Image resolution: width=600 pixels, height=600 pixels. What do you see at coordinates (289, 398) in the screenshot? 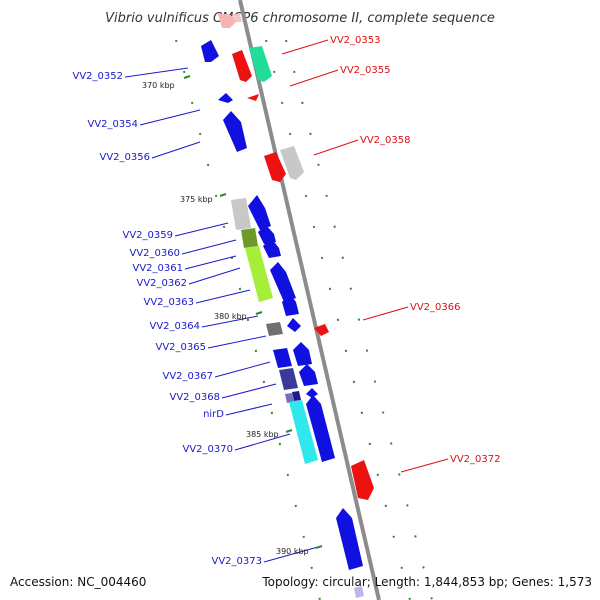
I see `gene-VV2_0368-a` at bounding box center [289, 398].